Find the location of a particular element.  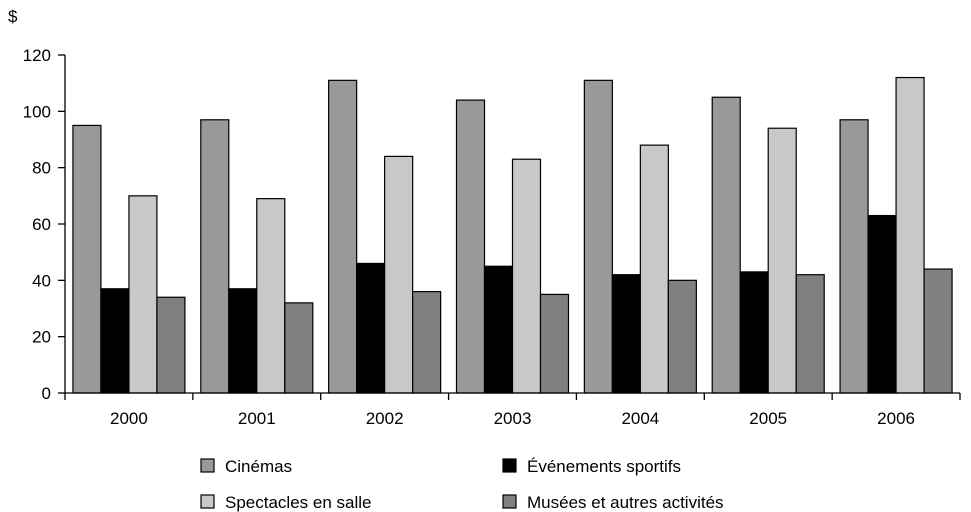

y-axis: 0 20 40 60 80 100 120 is located at coordinates (44, 224).